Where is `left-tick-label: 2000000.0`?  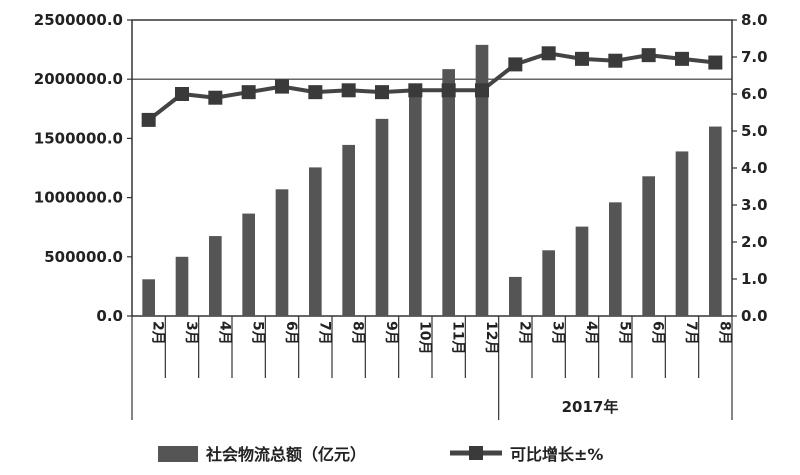
left-tick-label: 2000000.0 is located at coordinates (78, 79).